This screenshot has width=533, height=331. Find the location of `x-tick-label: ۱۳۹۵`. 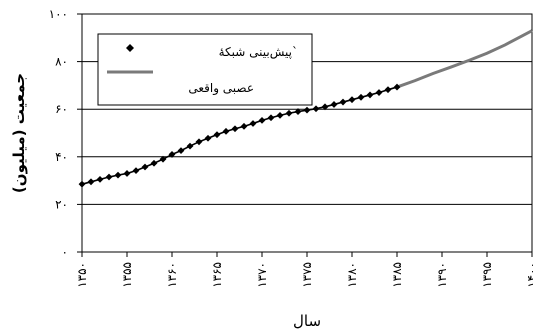

x-tick-label: ۱۳۹۵ is located at coordinates (487, 275).